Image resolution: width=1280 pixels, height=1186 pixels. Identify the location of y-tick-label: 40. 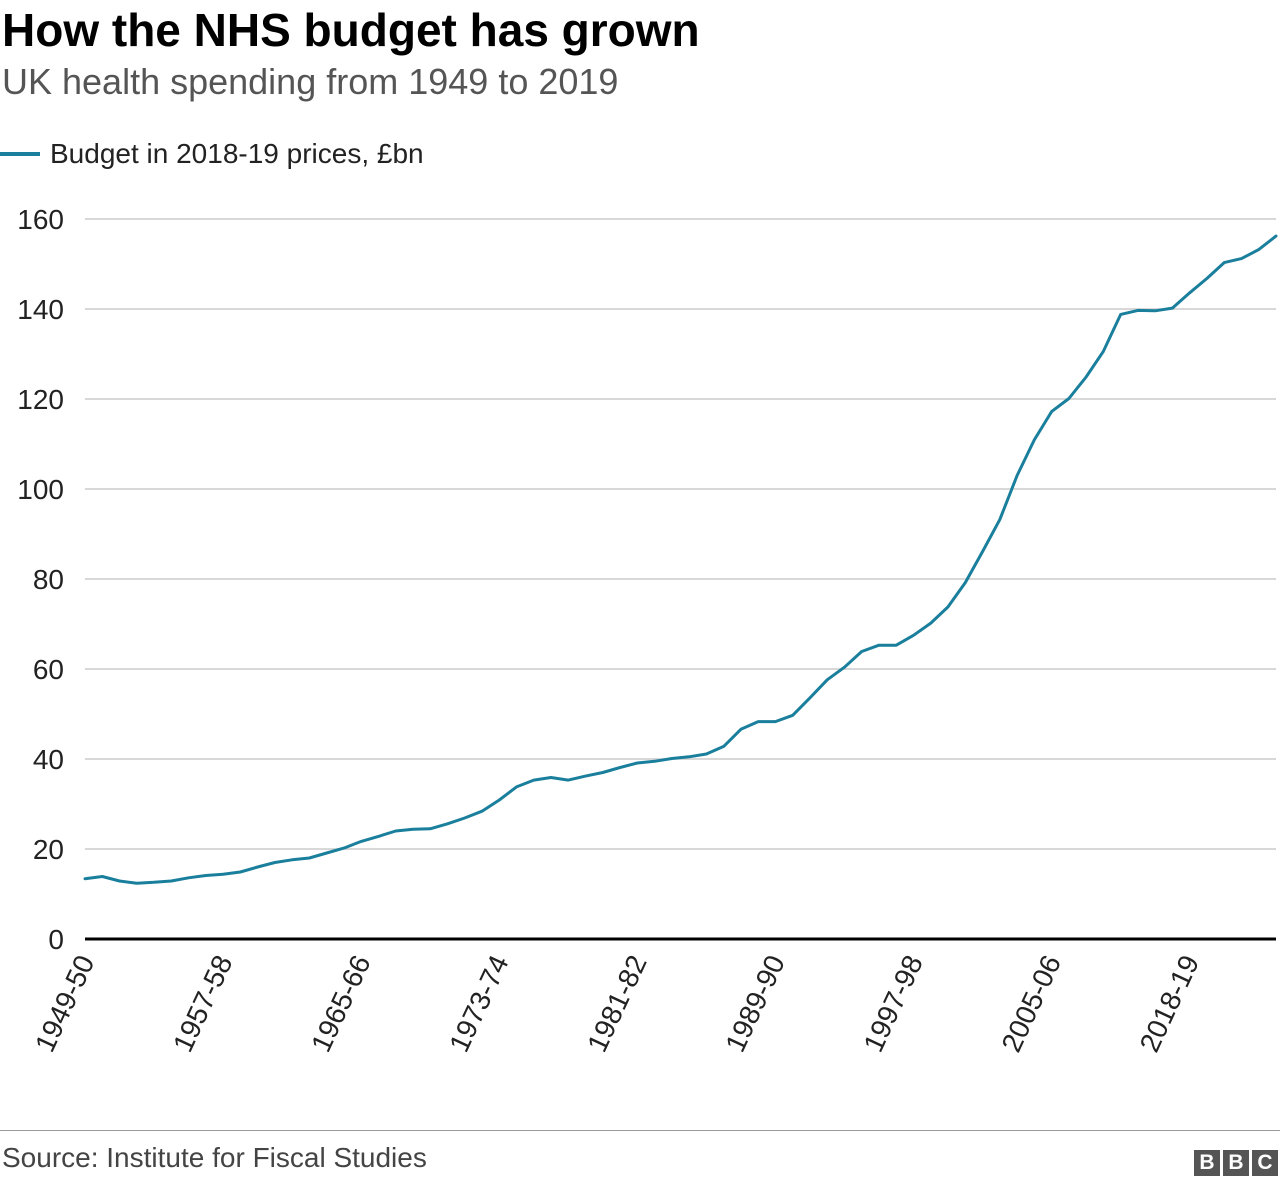
(48, 759).